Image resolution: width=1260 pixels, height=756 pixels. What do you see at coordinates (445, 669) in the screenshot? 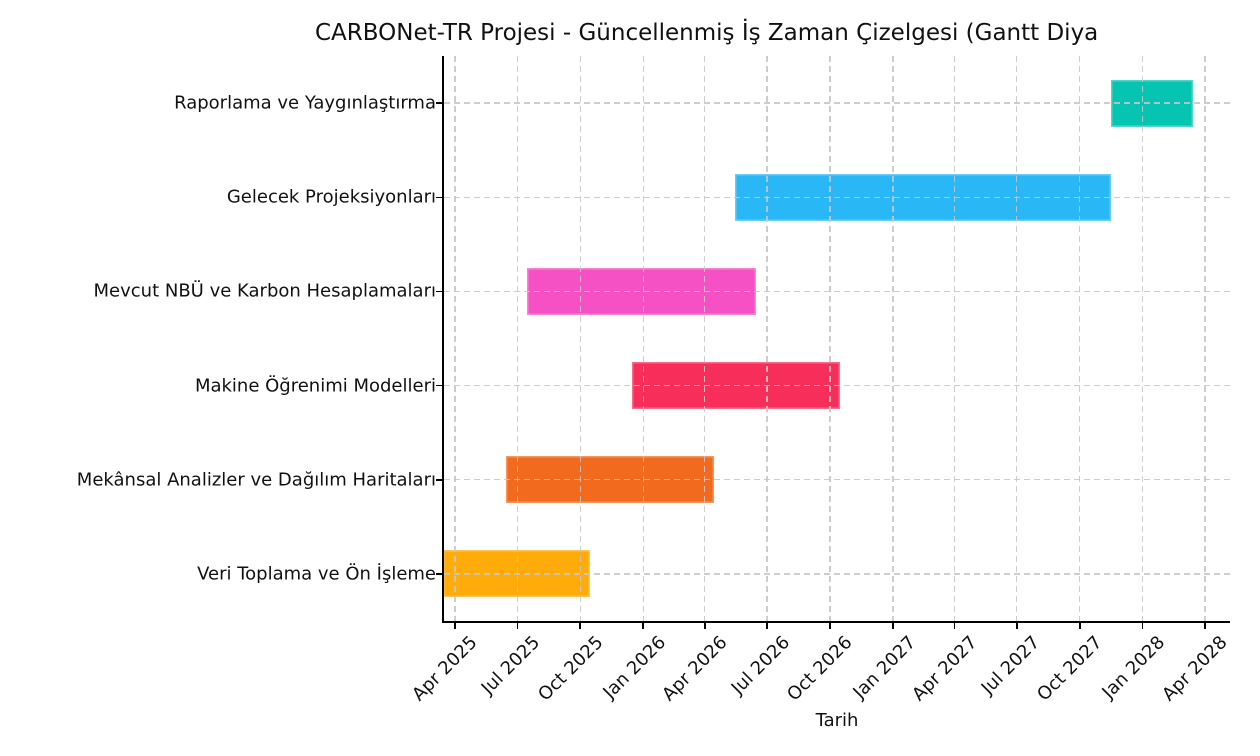
I see `x-tick-label: Apr 2025` at bounding box center [445, 669].